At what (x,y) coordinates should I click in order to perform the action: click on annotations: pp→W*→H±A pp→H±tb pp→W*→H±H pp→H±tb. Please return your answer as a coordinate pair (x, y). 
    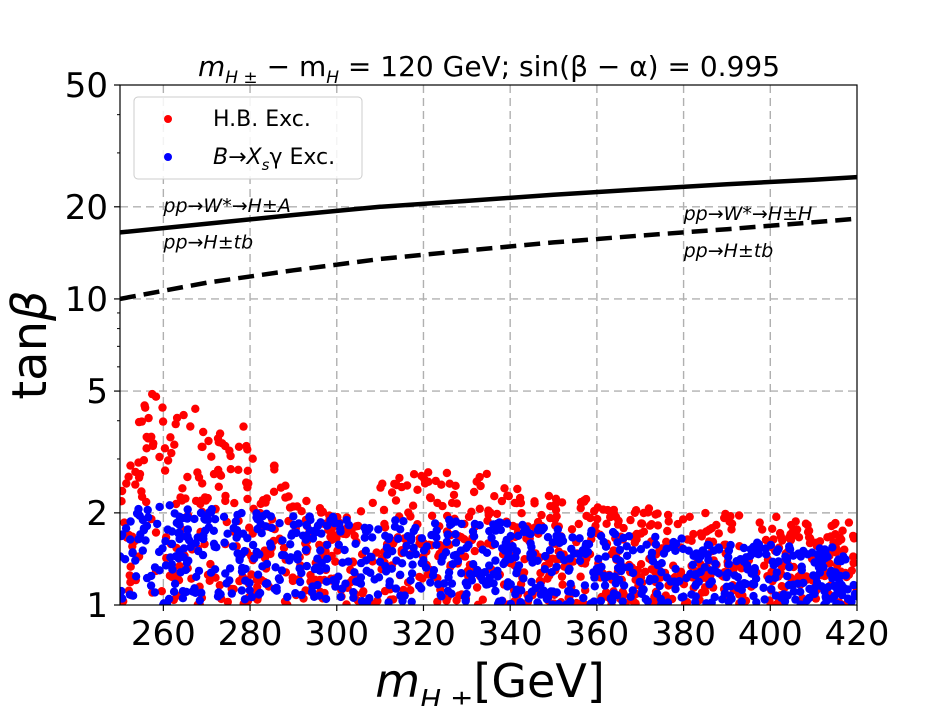
    Looking at the image, I should click on (487, 228).